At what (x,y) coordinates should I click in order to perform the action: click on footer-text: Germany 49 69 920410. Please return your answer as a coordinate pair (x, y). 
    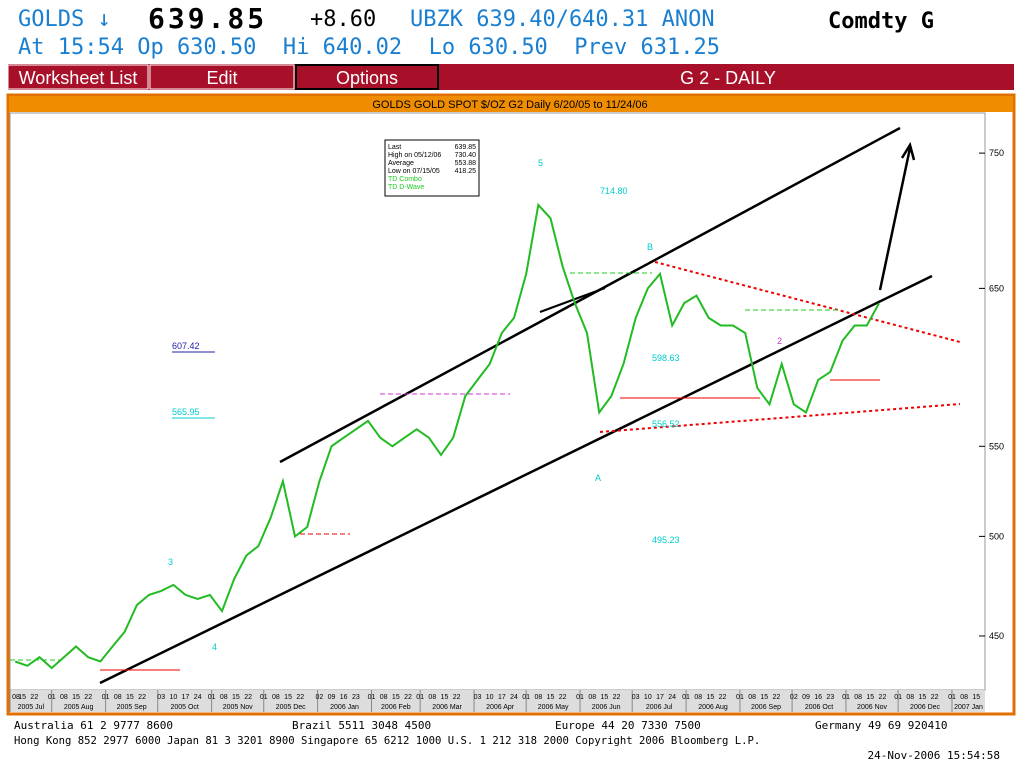
    Looking at the image, I should click on (881, 725).